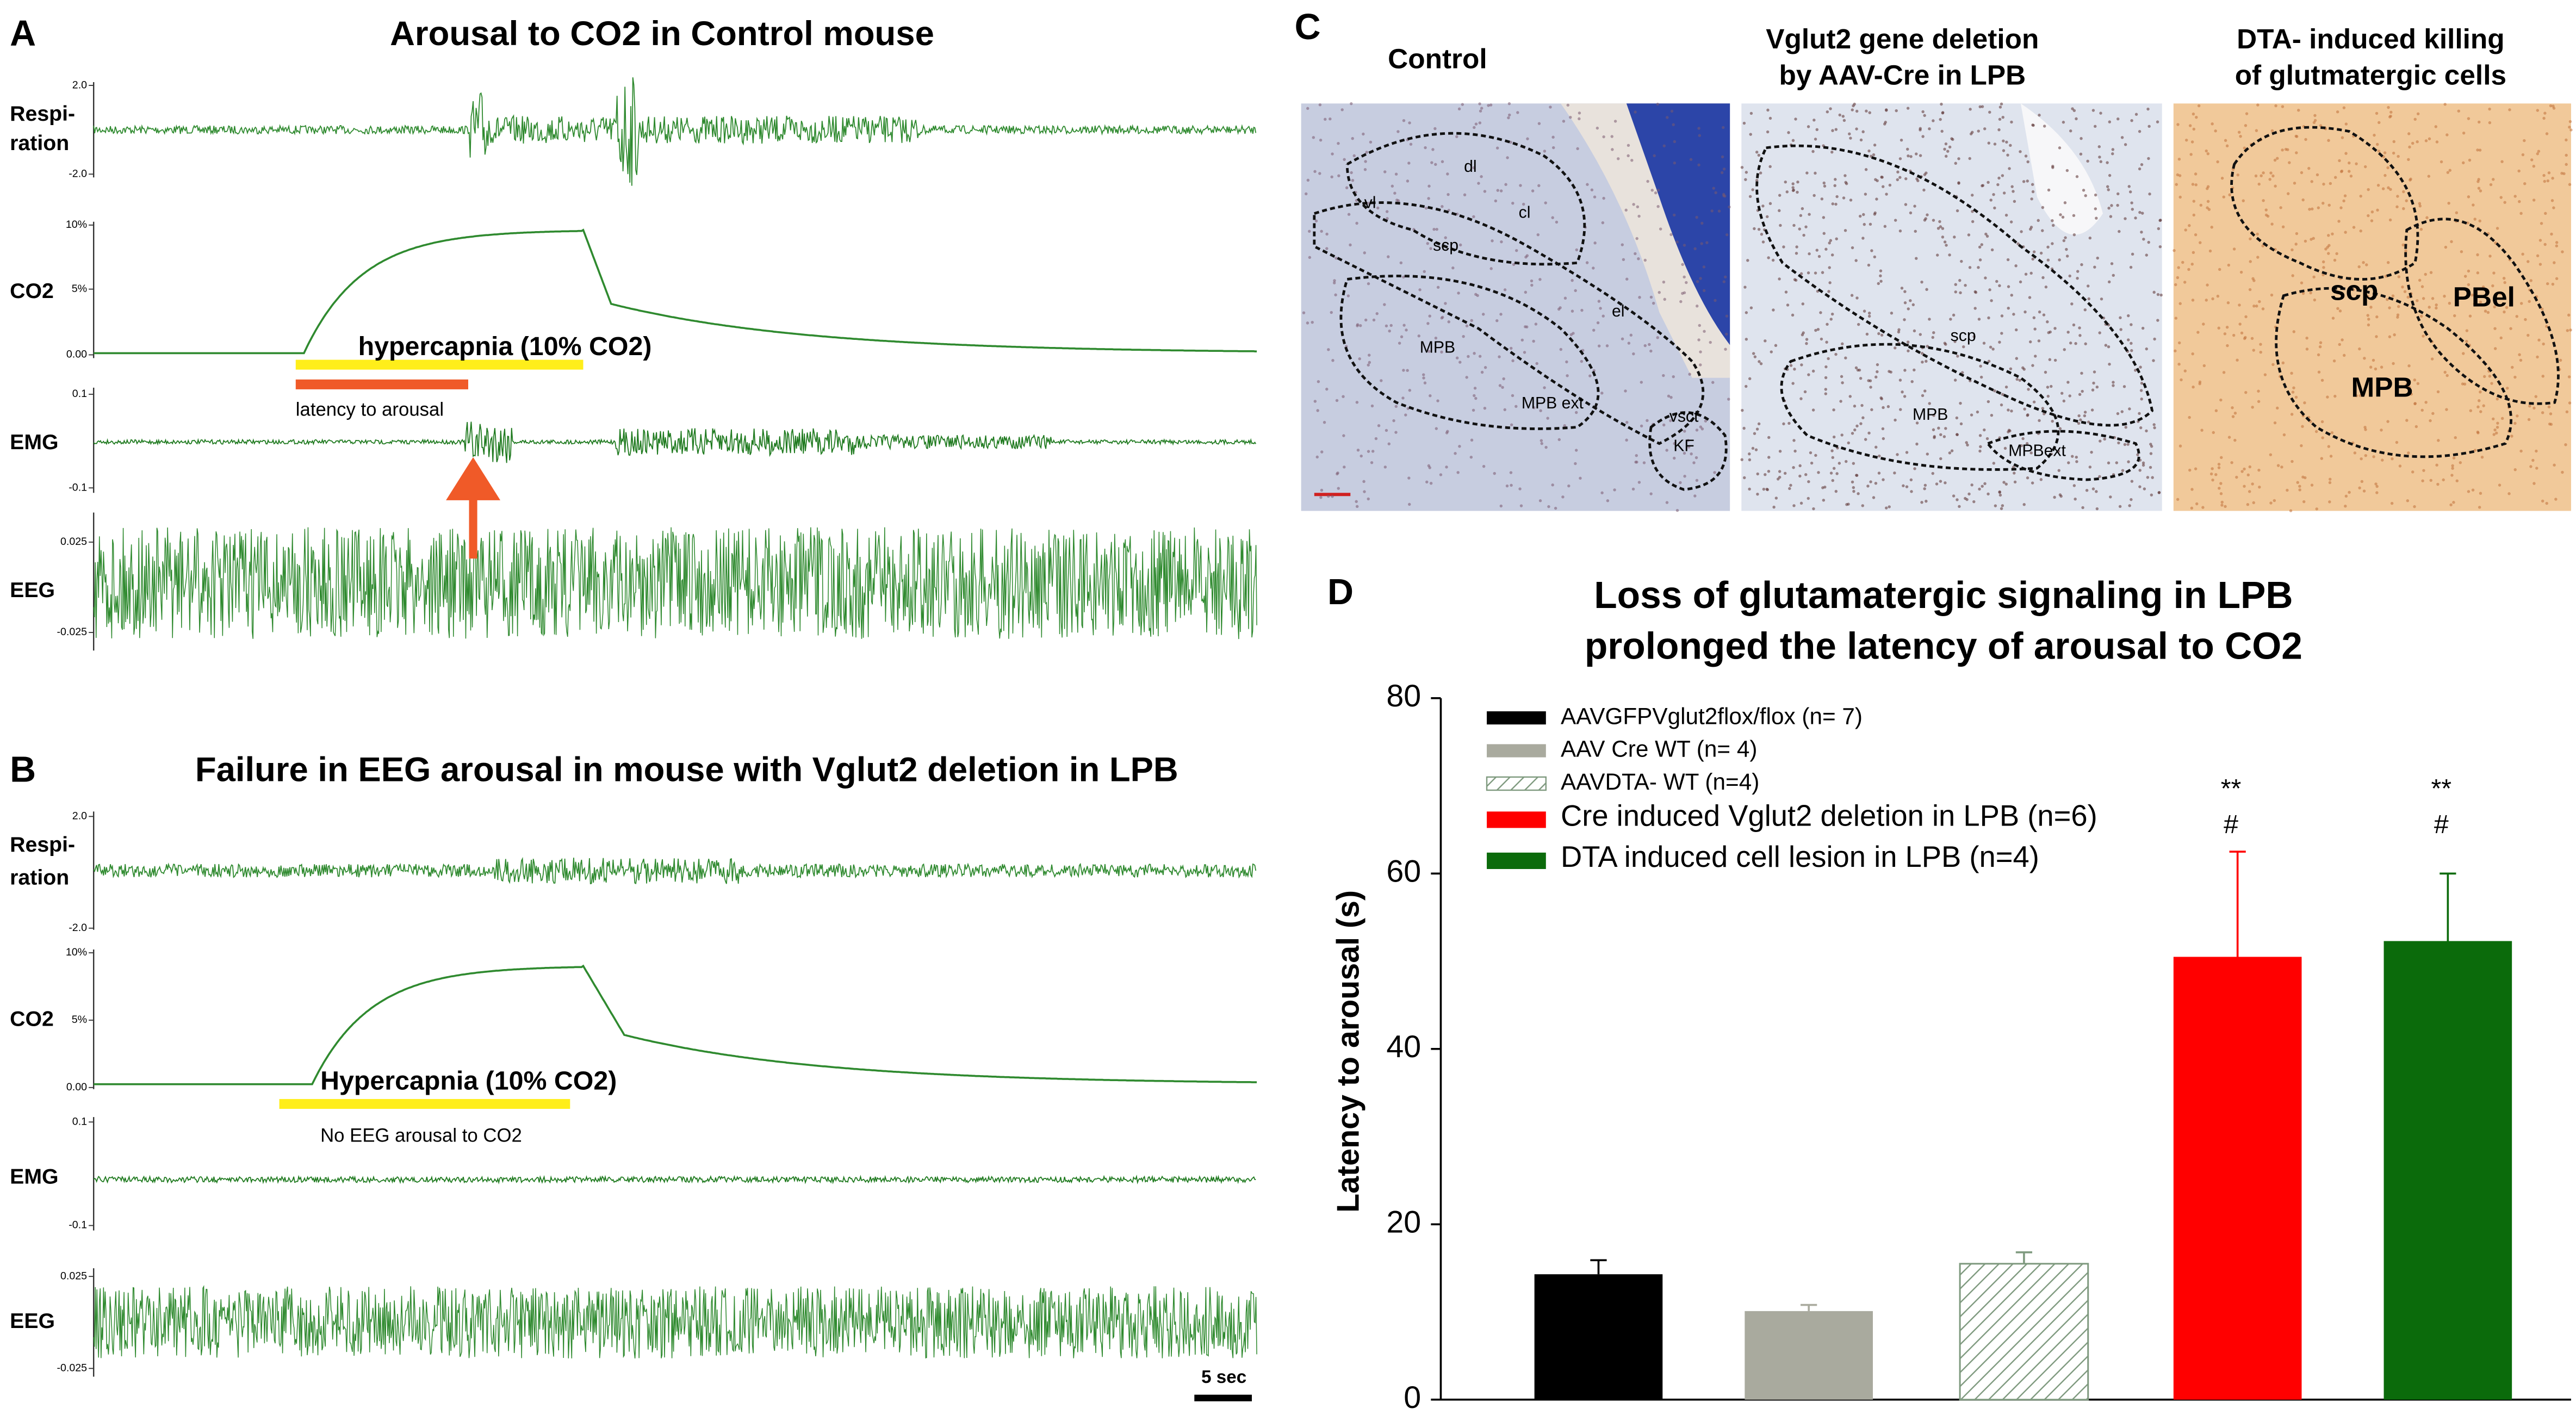 The width and height of the screenshot is (2576, 1421). What do you see at coordinates (72, 632) in the screenshot?
I see `channel-tick-label: -0.025` at bounding box center [72, 632].